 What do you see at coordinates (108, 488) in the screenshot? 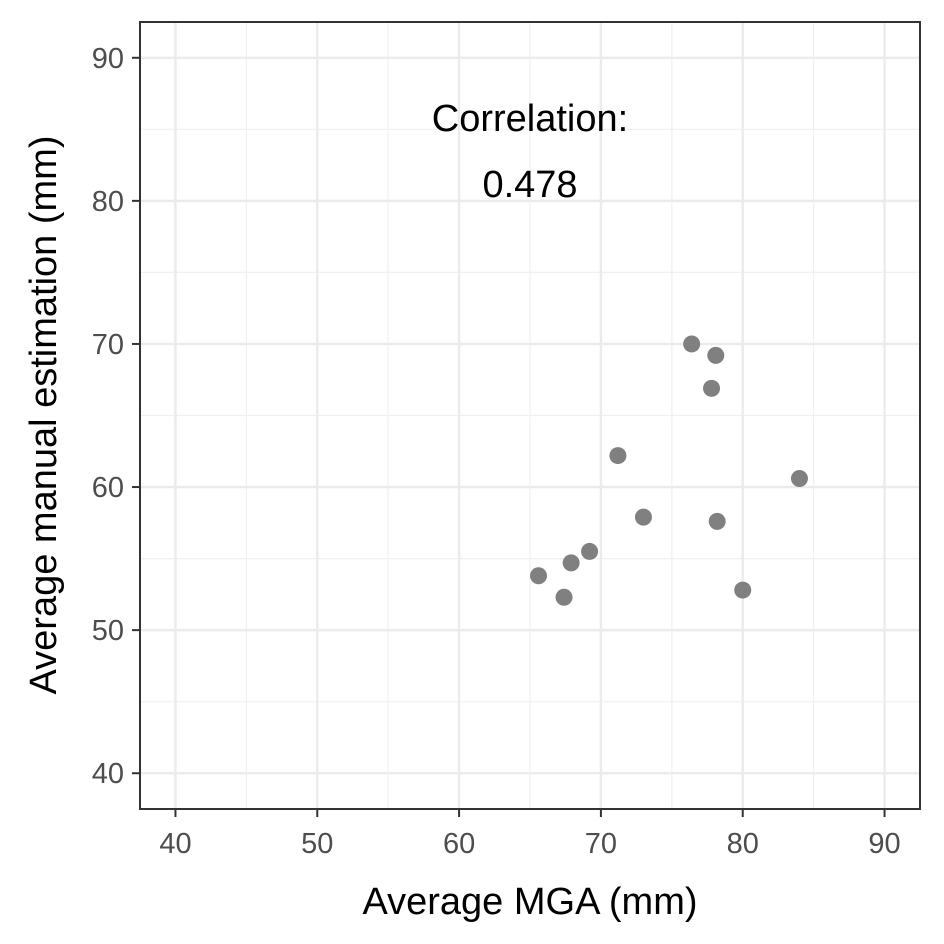
I see `y-tick-label: 60` at bounding box center [108, 488].